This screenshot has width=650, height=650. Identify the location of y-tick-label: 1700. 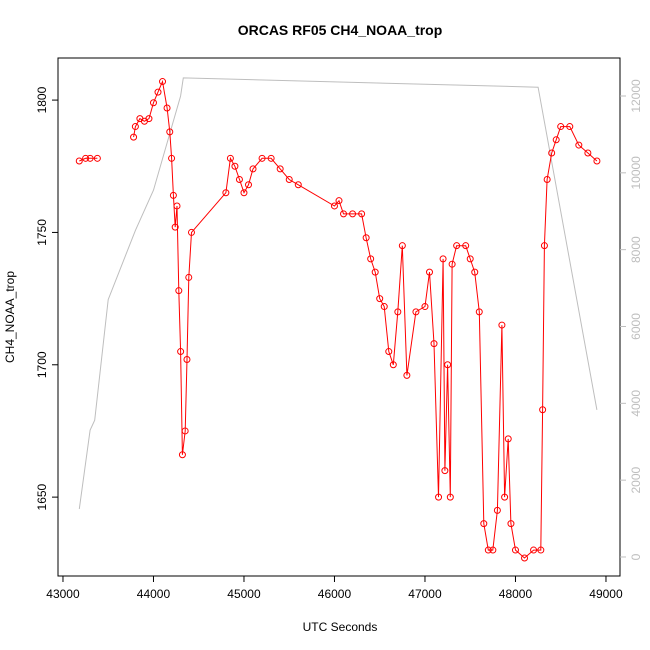
(42, 364).